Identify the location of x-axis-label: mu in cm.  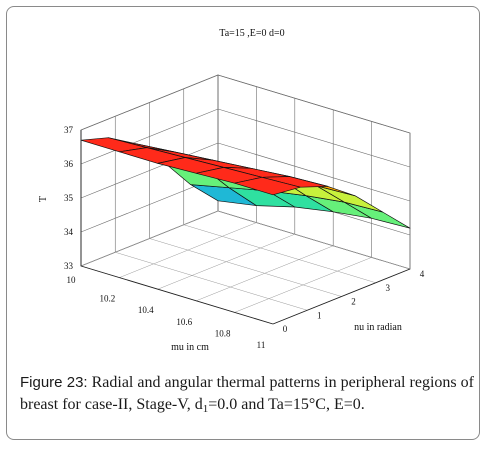
(190, 347).